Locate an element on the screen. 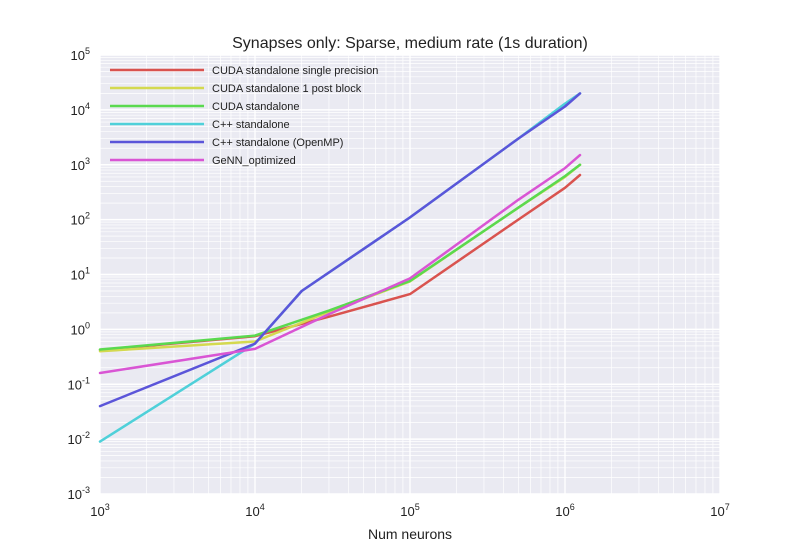 The height and width of the screenshot is (550, 800). legend-label: CUDA standalone single precision is located at coordinates (295, 71).